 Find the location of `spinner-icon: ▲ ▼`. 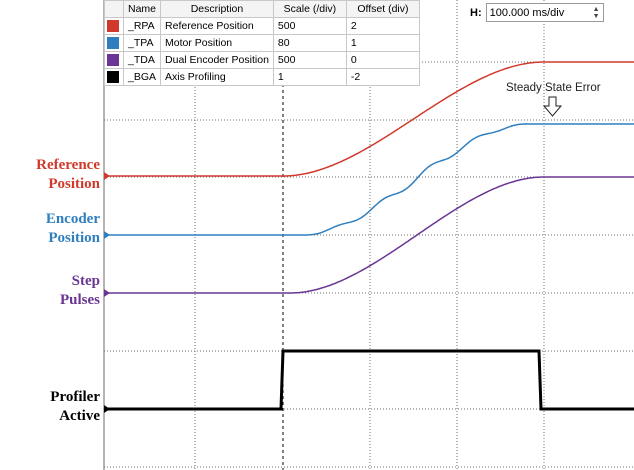

spinner-icon: ▲ ▼ is located at coordinates (596, 12).